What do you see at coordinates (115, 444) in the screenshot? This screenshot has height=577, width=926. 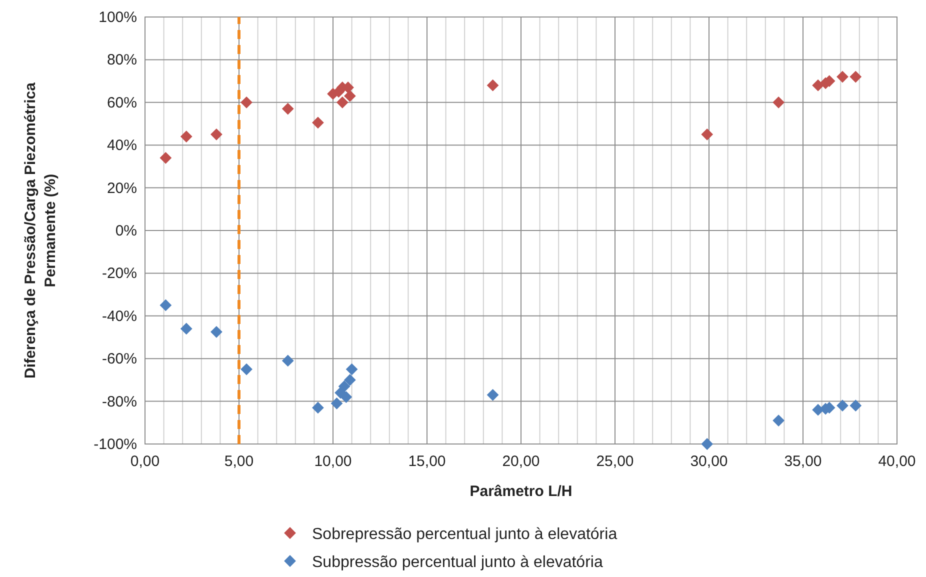 I see `y-tick-label: -100%` at bounding box center [115, 444].